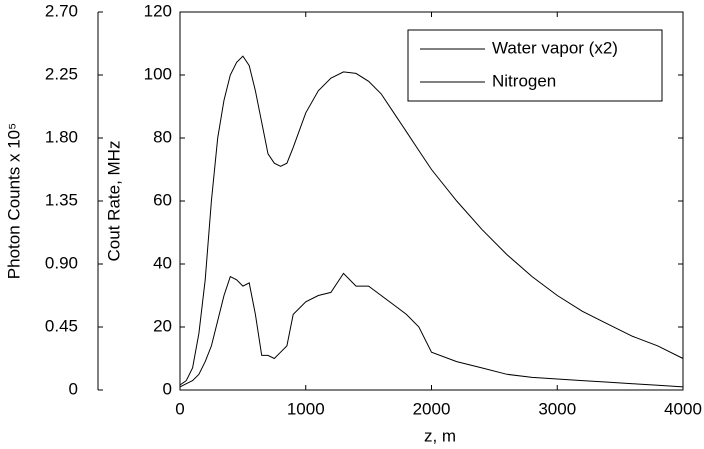 This screenshot has width=704, height=449. What do you see at coordinates (158, 73) in the screenshot?
I see `y-tick-label: 100` at bounding box center [158, 73].